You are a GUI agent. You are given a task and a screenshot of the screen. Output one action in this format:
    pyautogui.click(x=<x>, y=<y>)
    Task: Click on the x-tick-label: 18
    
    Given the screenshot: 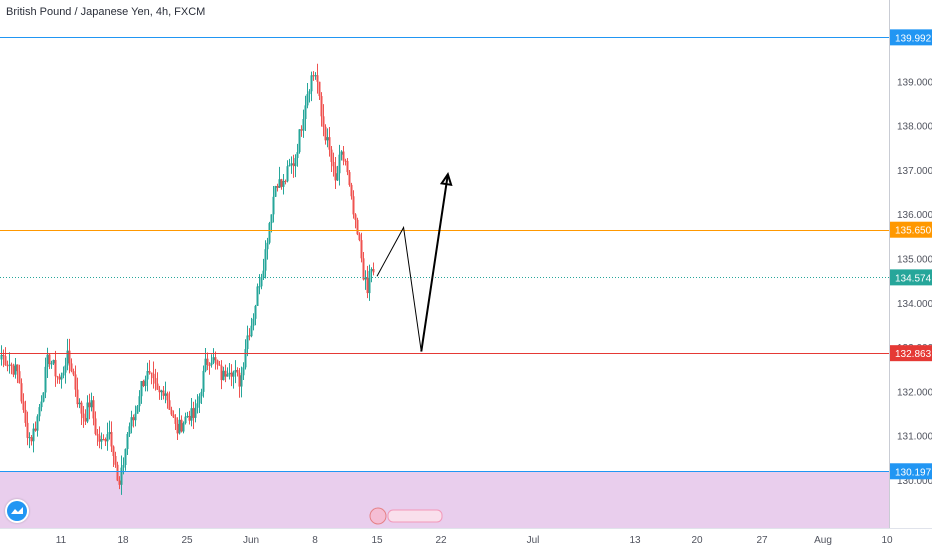 What is the action you would take?
    pyautogui.click(x=123, y=540)
    